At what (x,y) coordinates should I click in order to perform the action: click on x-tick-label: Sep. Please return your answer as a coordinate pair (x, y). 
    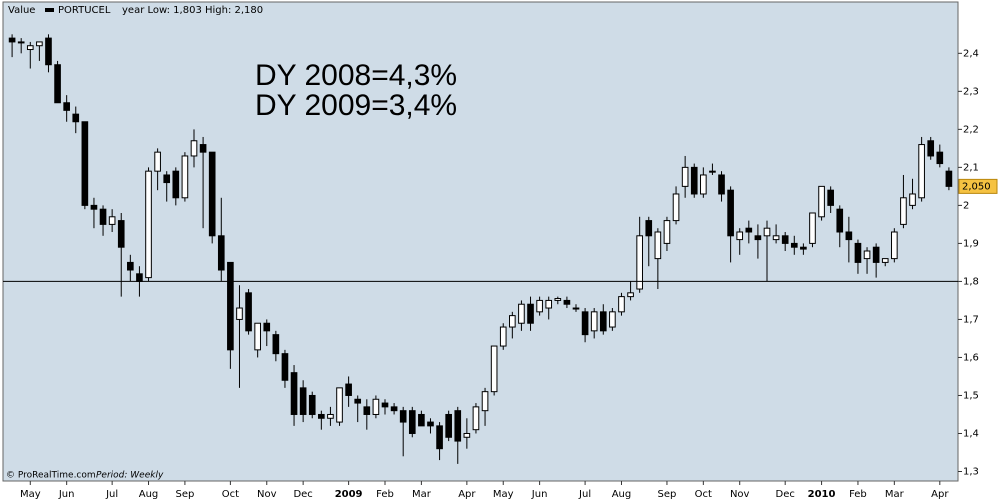
    Looking at the image, I should click on (184, 494).